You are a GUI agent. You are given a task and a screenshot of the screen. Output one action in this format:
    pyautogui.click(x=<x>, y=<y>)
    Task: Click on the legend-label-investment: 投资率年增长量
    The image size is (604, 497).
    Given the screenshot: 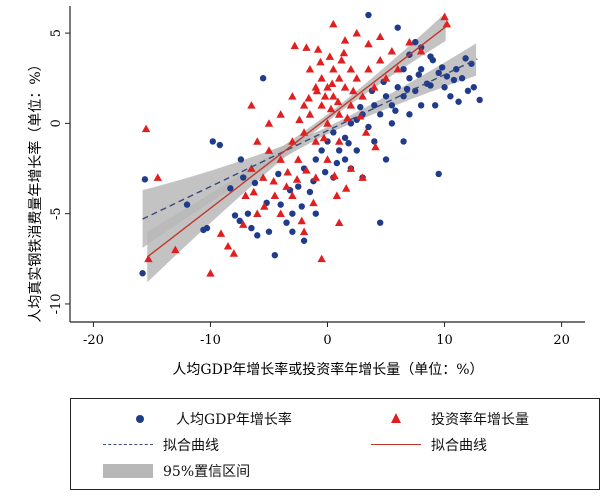 What is the action you would take?
    pyautogui.click(x=480, y=420)
    